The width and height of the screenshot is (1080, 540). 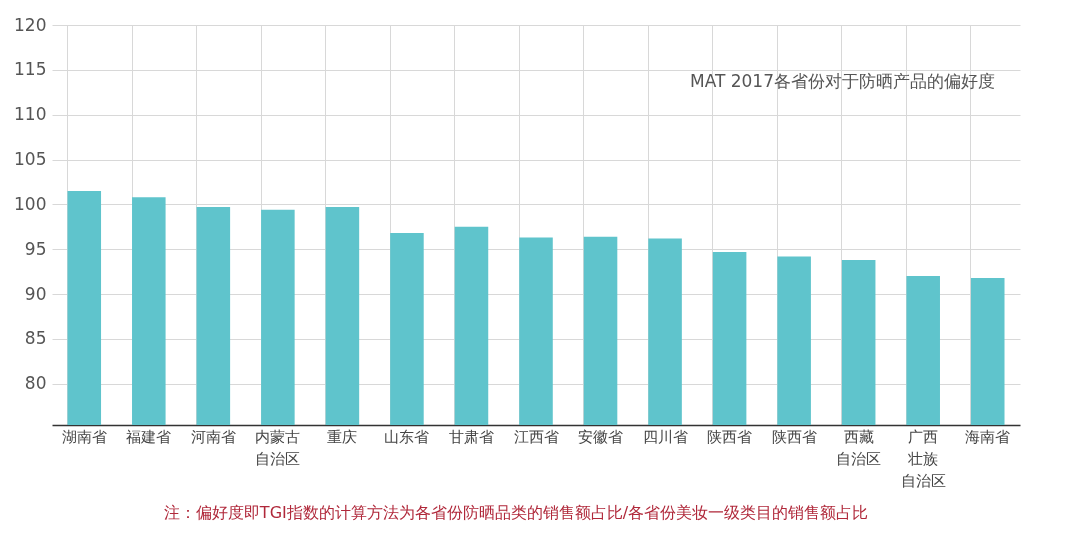 I want to click on x-tick-label: 四川省, so click(x=665, y=436).